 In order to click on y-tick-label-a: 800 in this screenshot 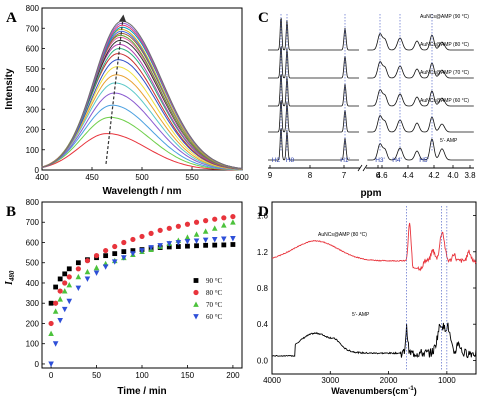, I will do `click(33, 8)`.